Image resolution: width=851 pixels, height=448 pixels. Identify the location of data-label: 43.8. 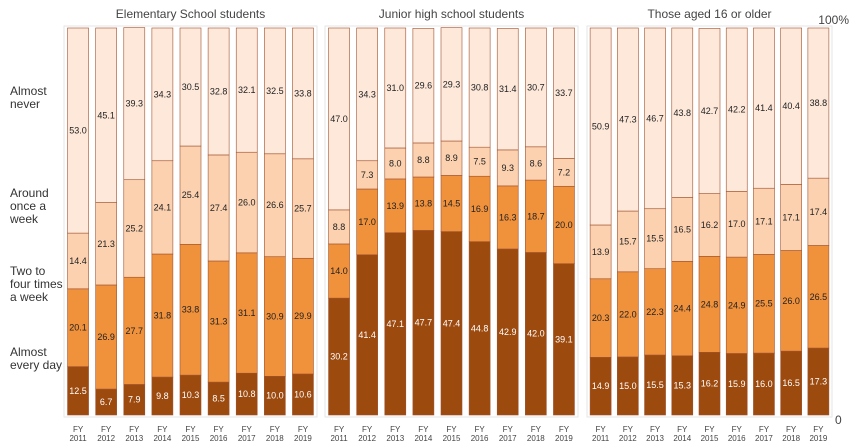
(683, 113).